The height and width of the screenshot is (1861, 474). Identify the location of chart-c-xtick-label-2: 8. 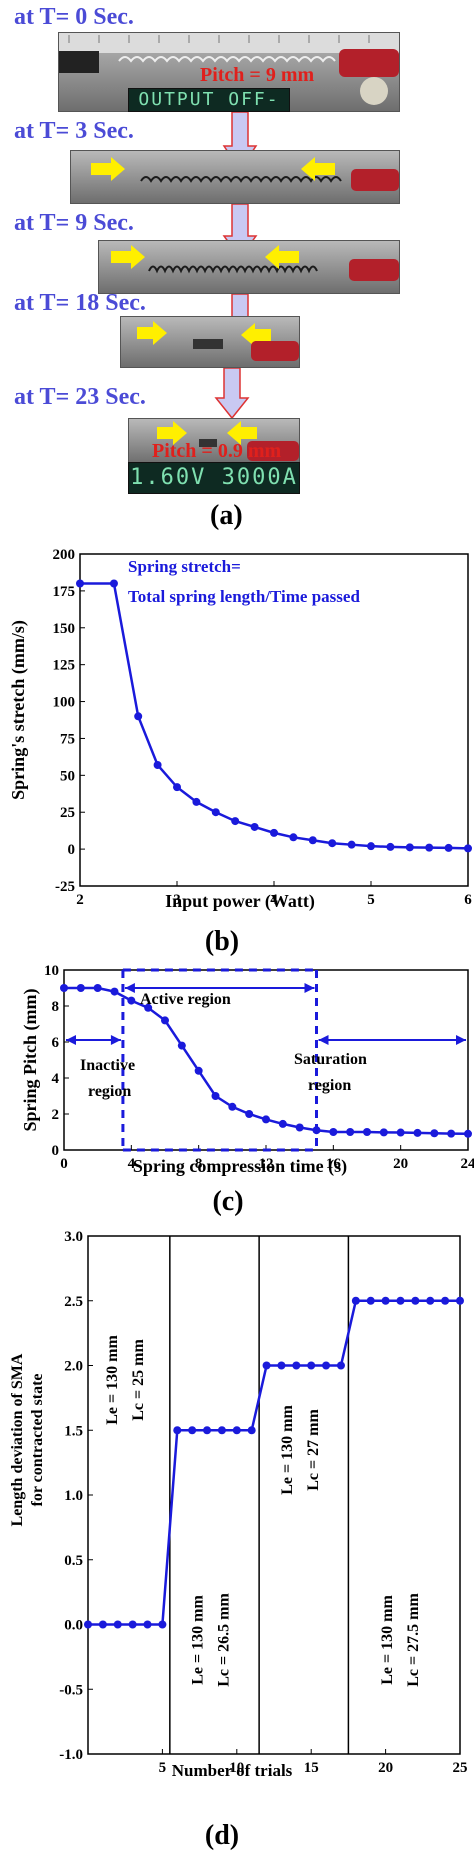
(199, 1164).